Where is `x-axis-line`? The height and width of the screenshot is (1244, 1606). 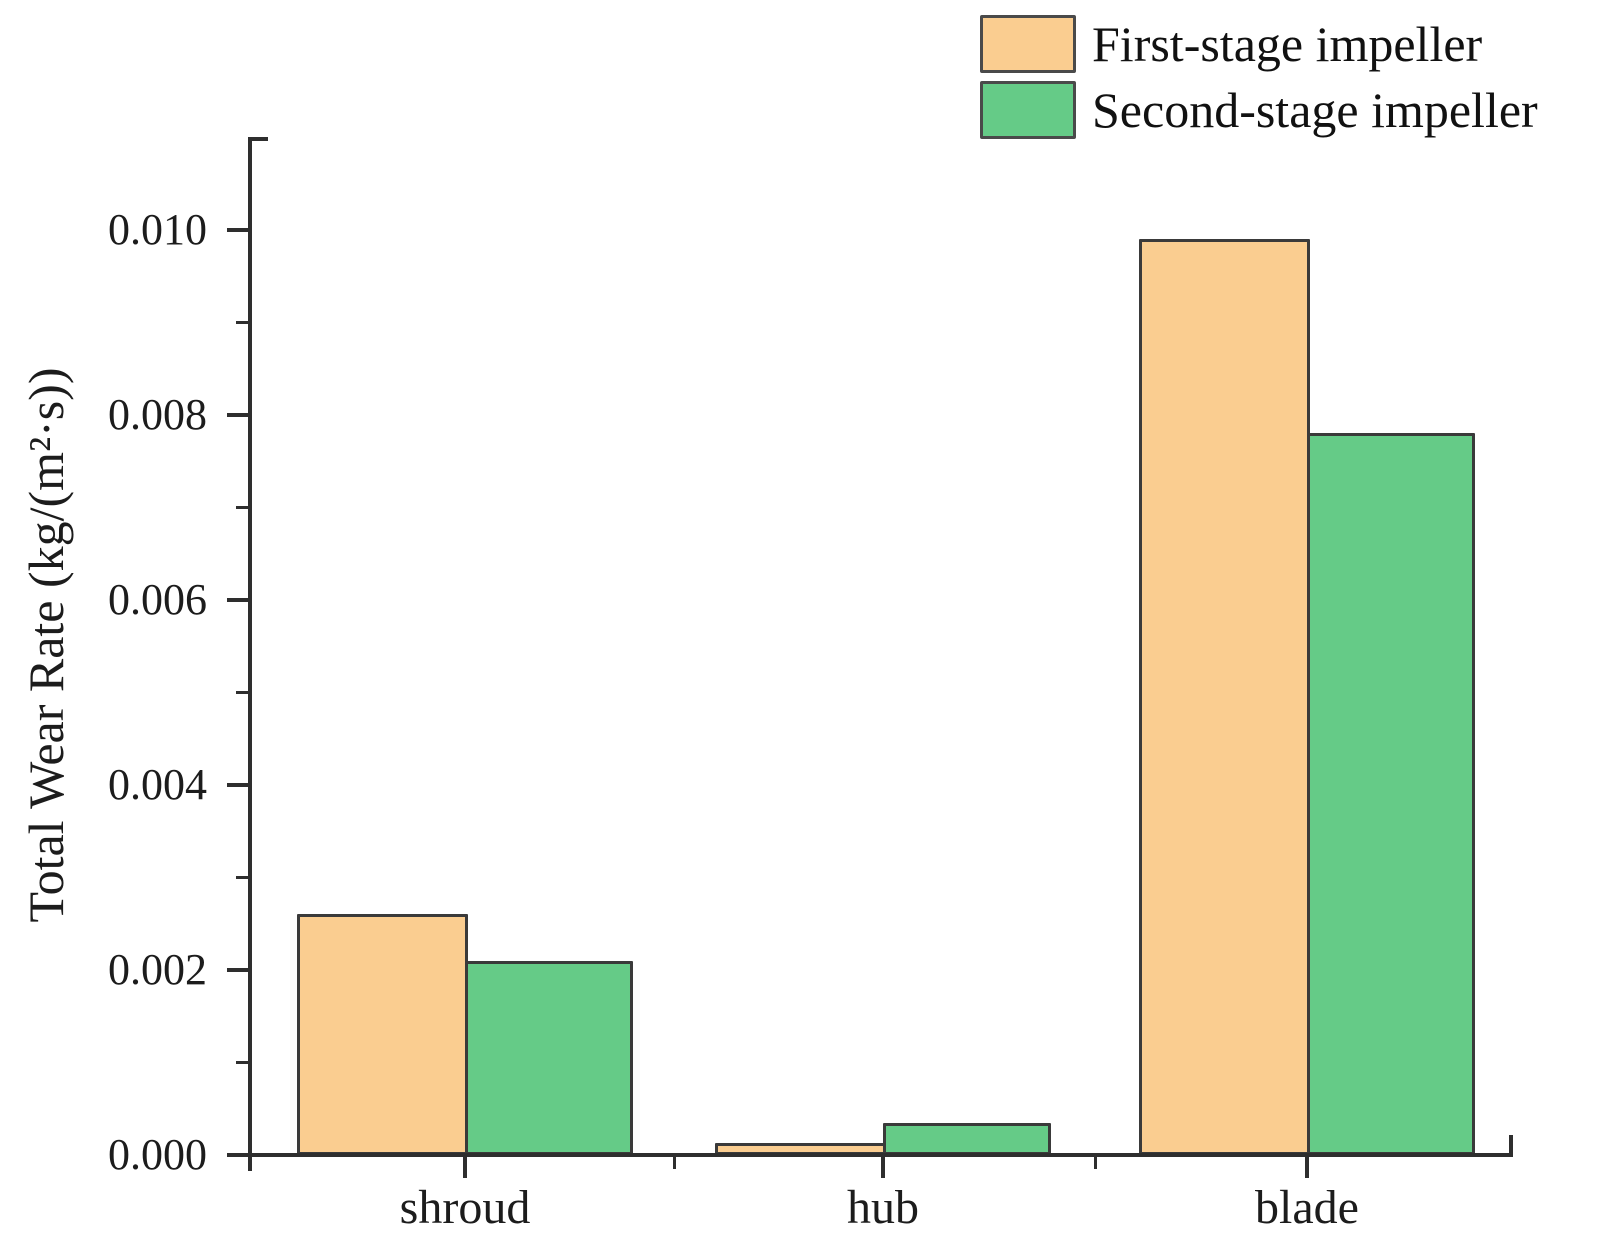
x-axis-line is located at coordinates (880, 1155).